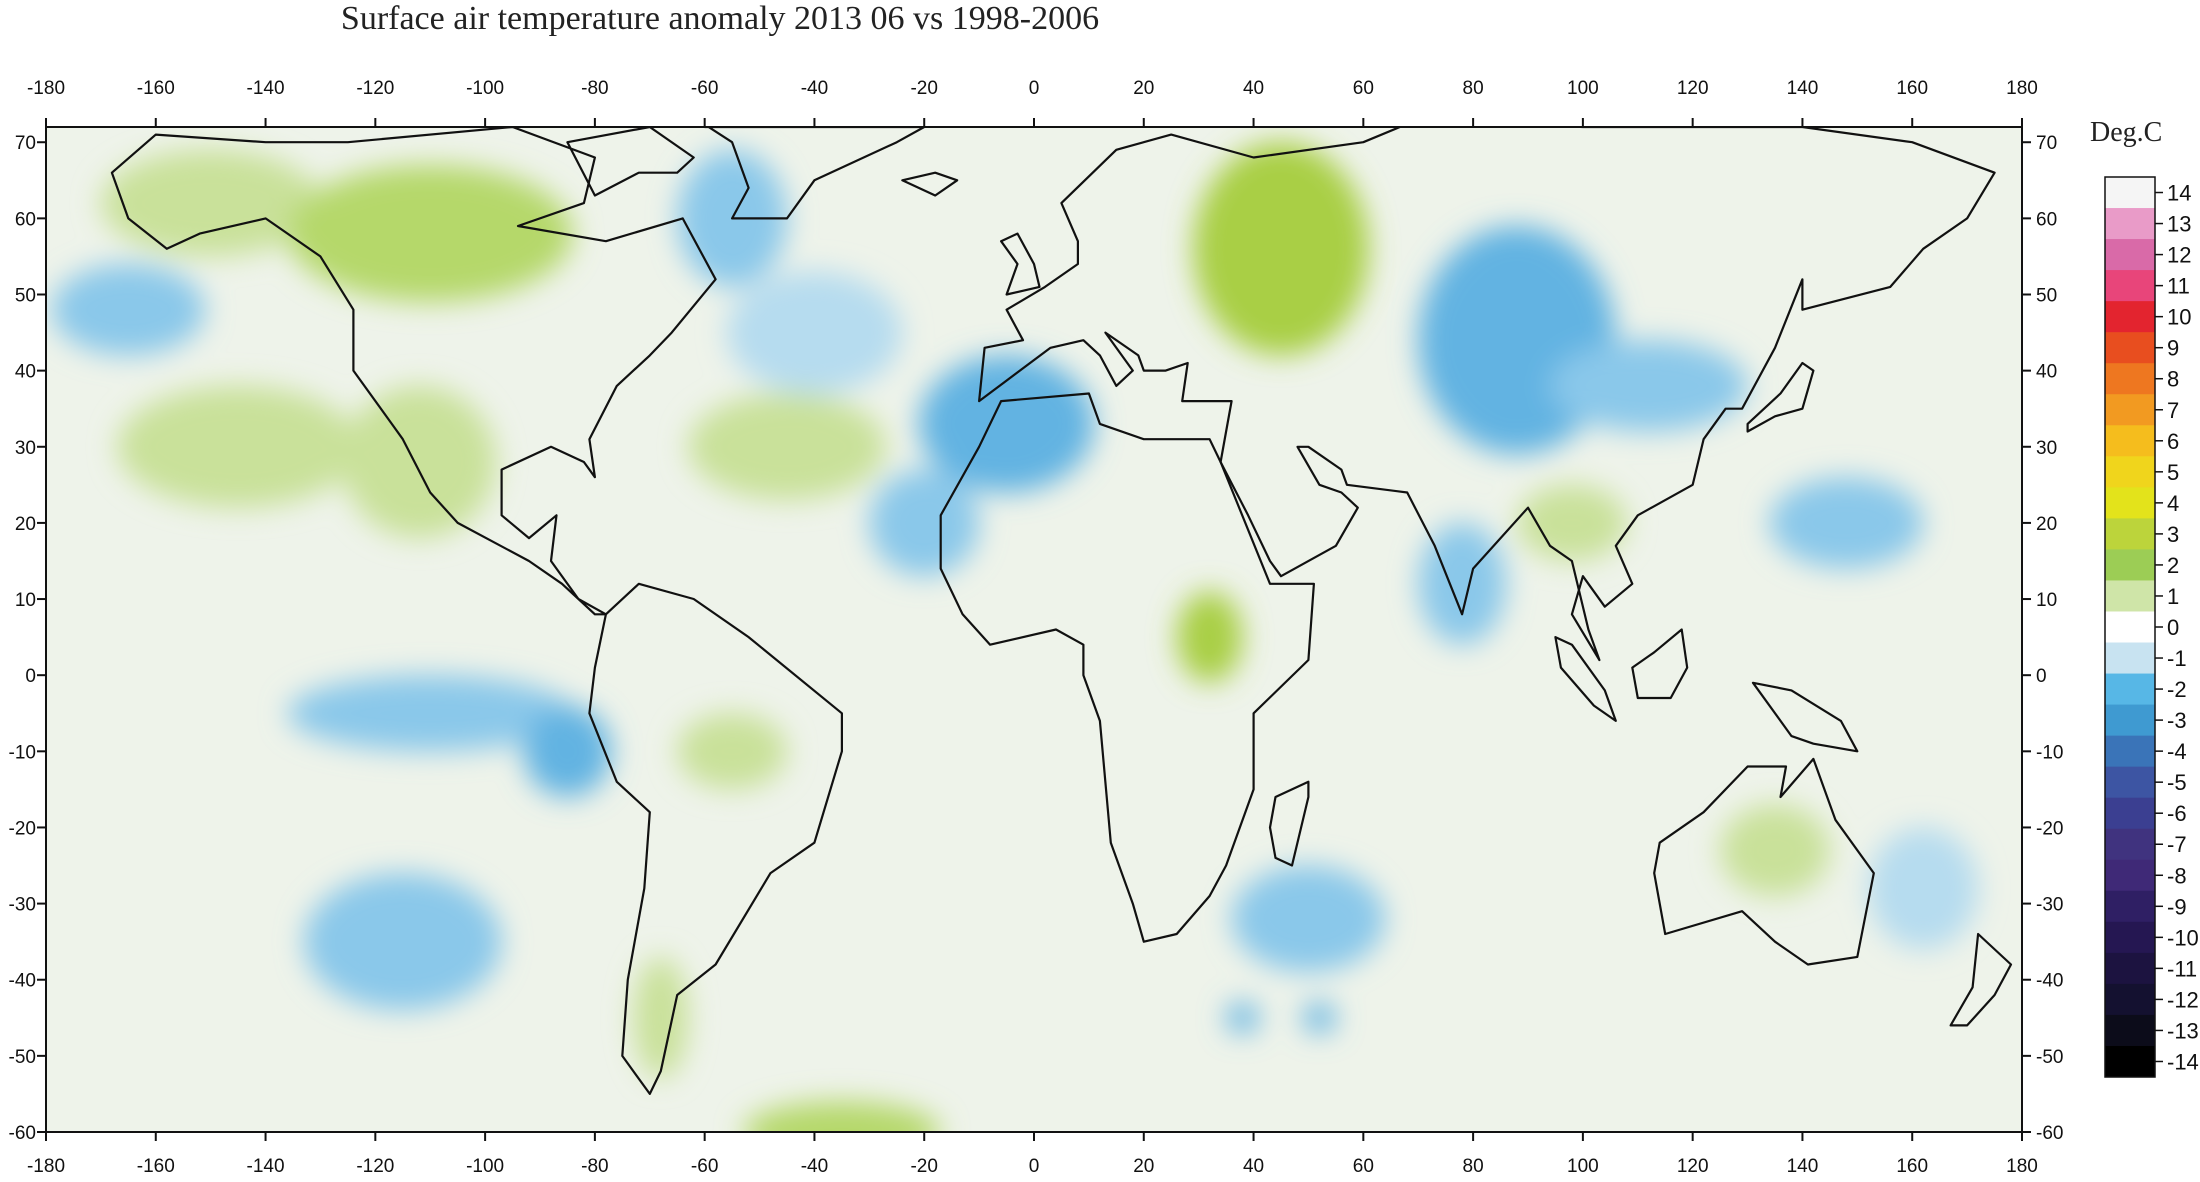  Describe the element at coordinates (2173, 565) in the screenshot. I see `colorbar-tick-label: 2` at that location.